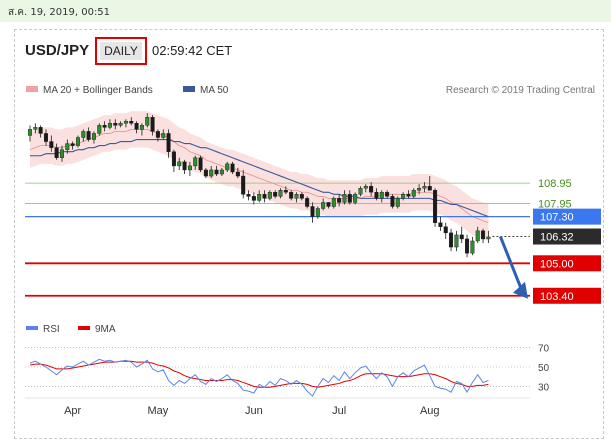 The image size is (611, 444). I want to click on ma50-legend-swatch, so click(189, 89).